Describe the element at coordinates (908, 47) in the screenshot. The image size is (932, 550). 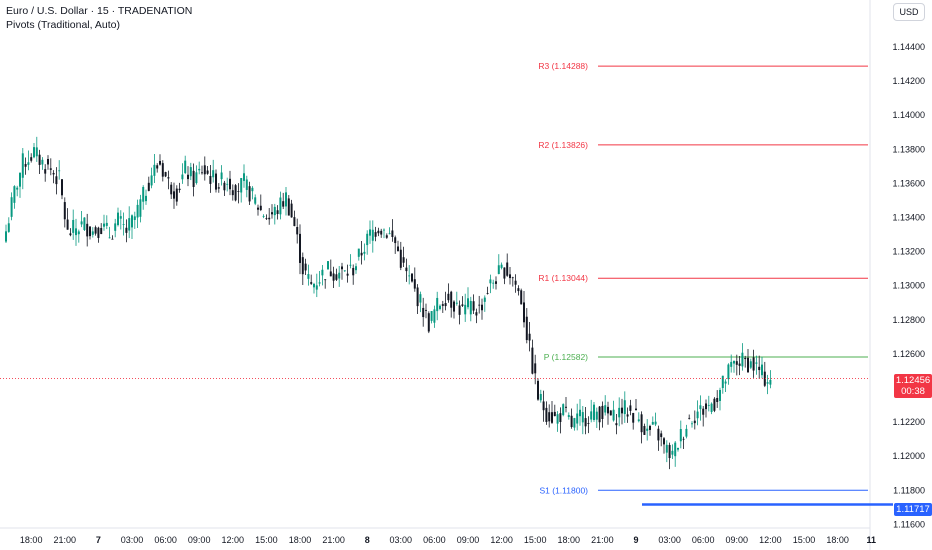
I see `price-tick-label: 1.14400` at that location.